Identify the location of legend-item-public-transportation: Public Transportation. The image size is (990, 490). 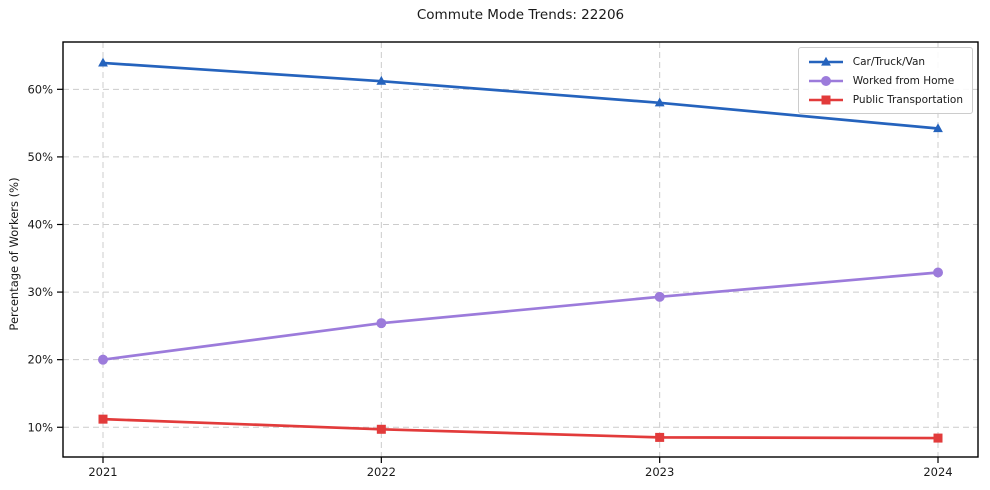
(884, 99).